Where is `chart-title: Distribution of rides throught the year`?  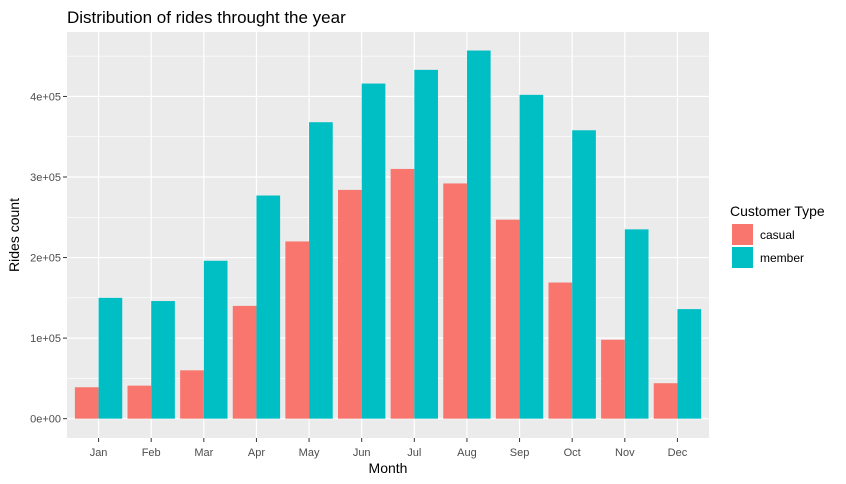 chart-title: Distribution of rides throught the year is located at coordinates (206, 17).